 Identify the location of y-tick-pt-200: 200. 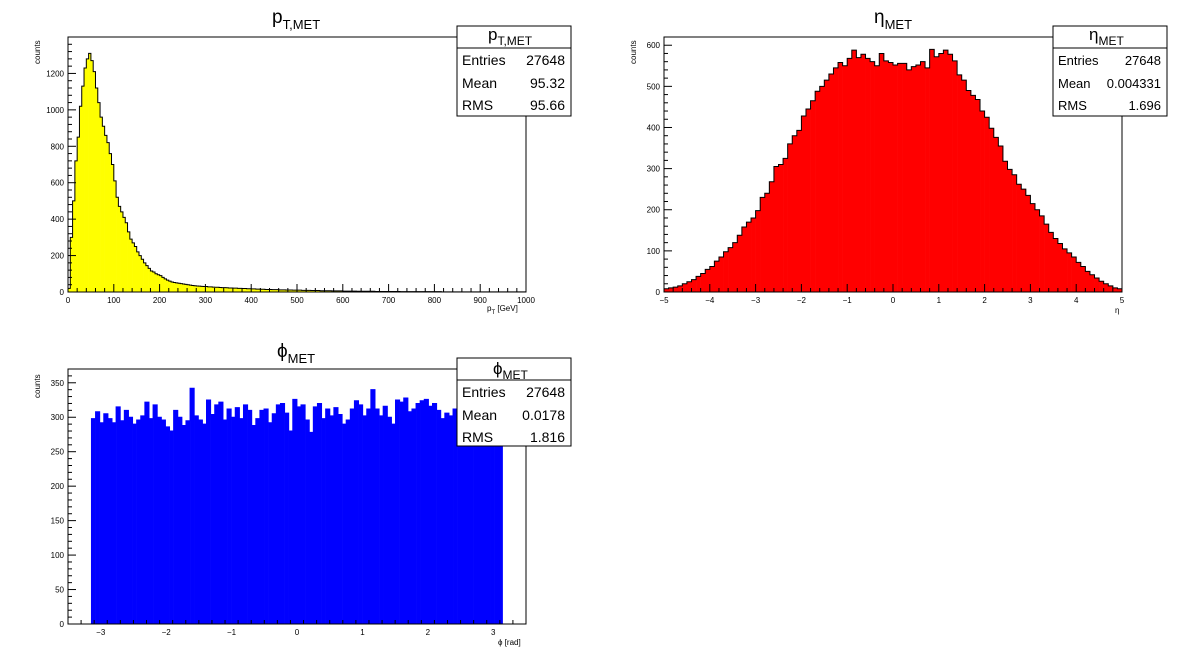
(58, 256).